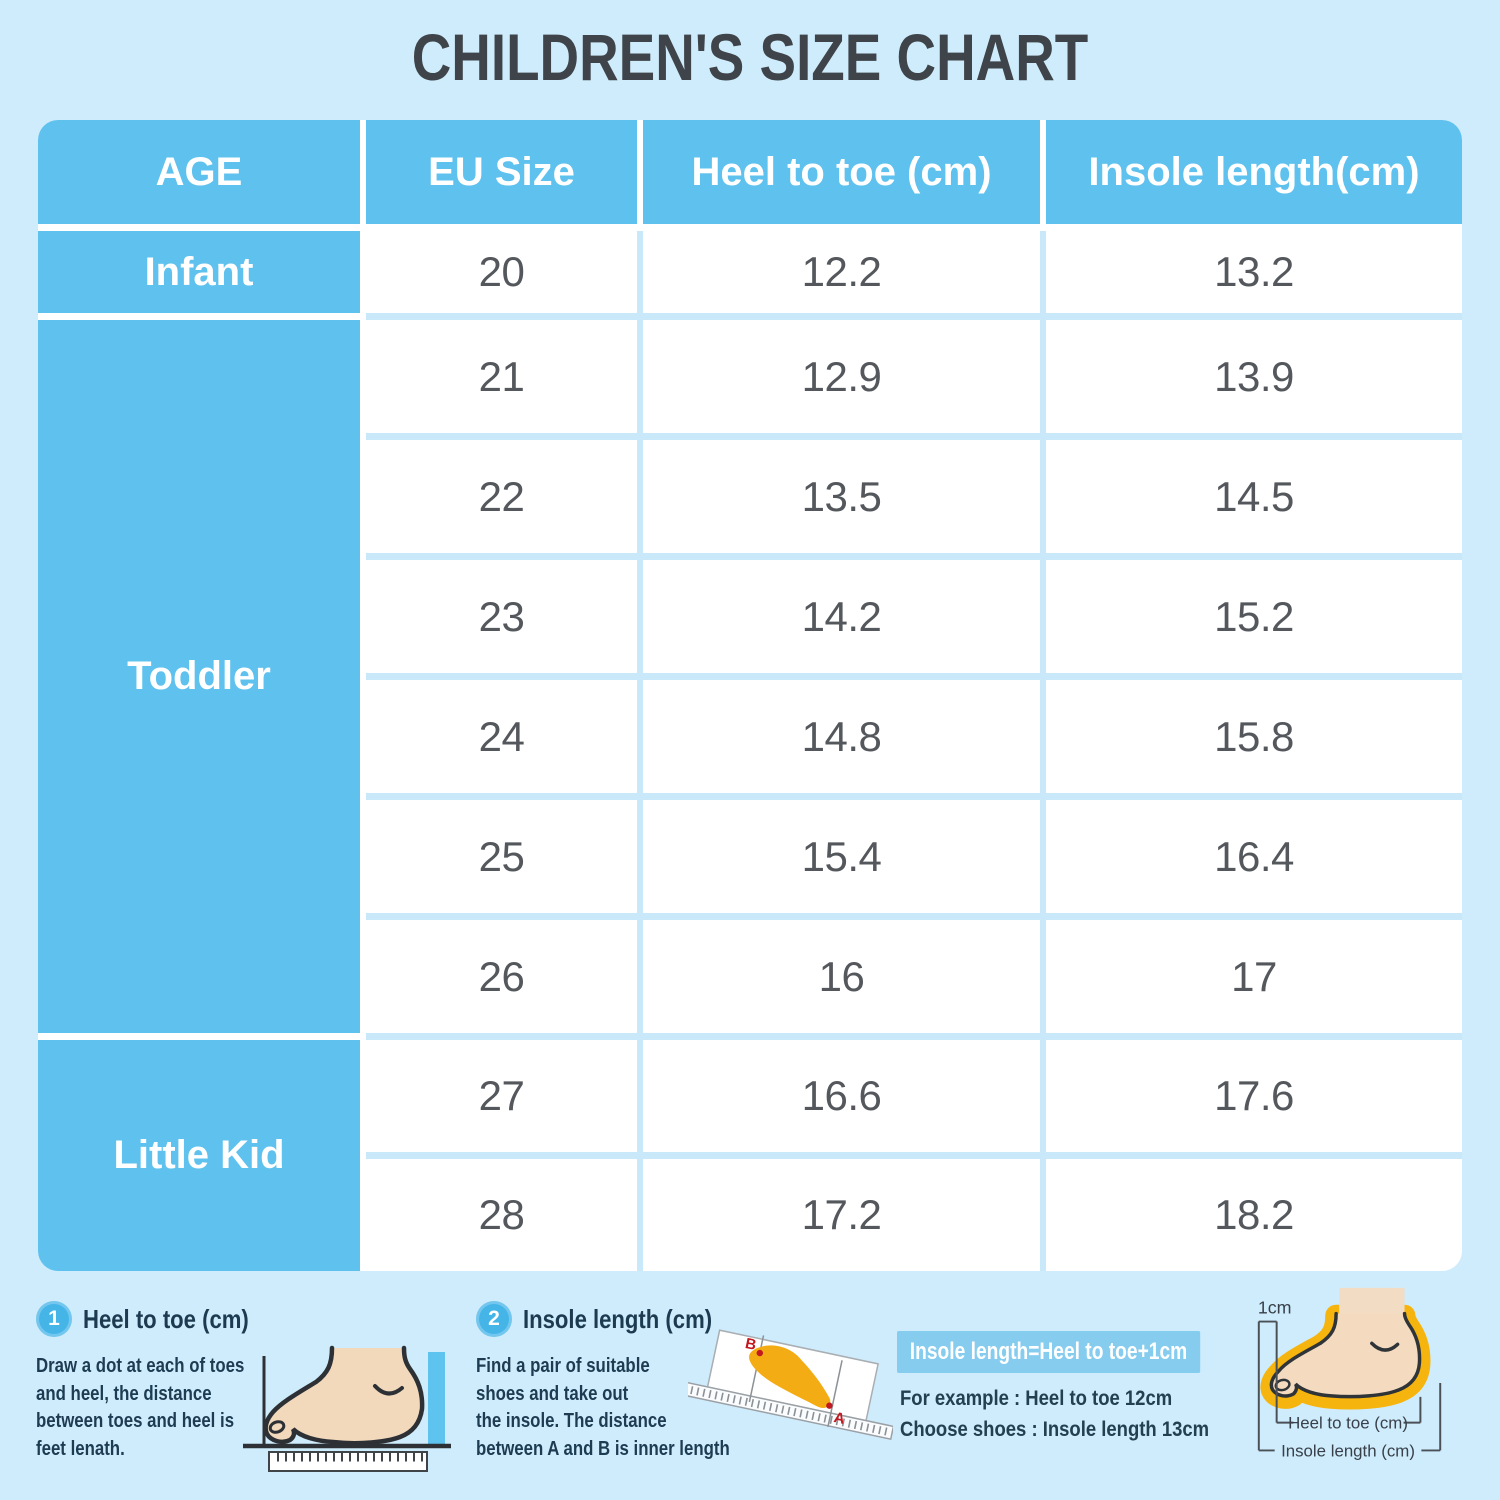 This screenshot has width=1500, height=1500. What do you see at coordinates (1254, 1096) in the screenshot?
I see `cell-insole: 17.6` at bounding box center [1254, 1096].